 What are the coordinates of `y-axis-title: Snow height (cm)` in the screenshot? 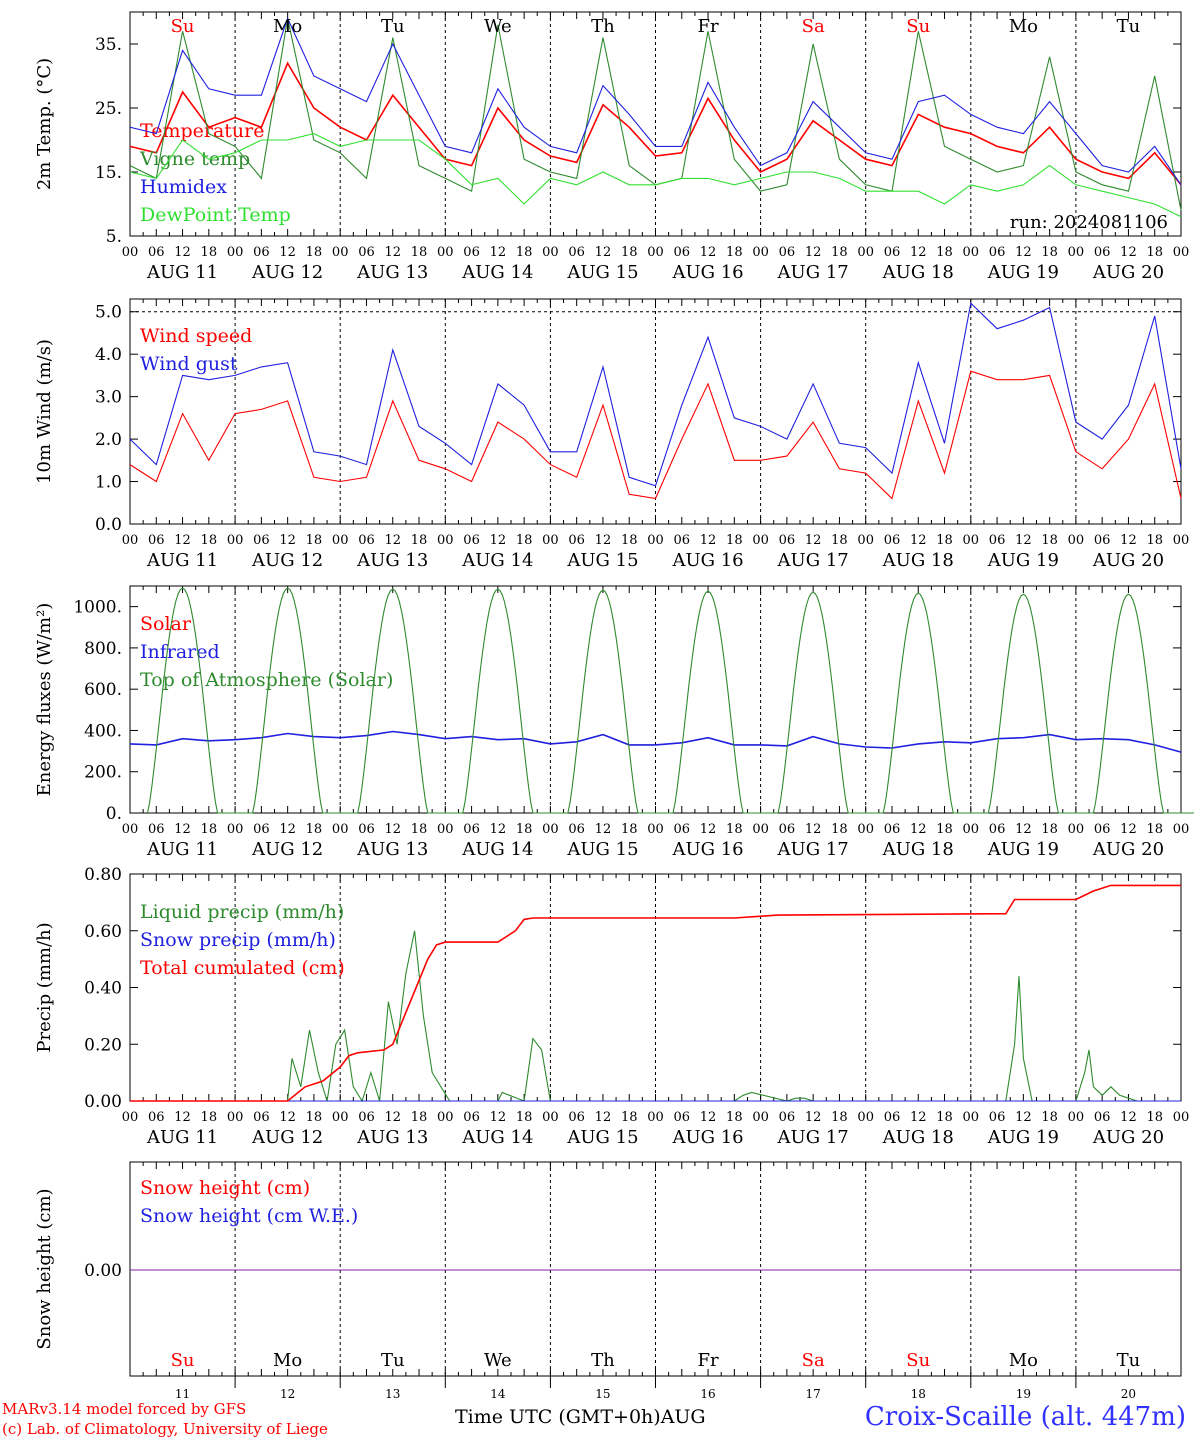 It's located at (44, 1268).